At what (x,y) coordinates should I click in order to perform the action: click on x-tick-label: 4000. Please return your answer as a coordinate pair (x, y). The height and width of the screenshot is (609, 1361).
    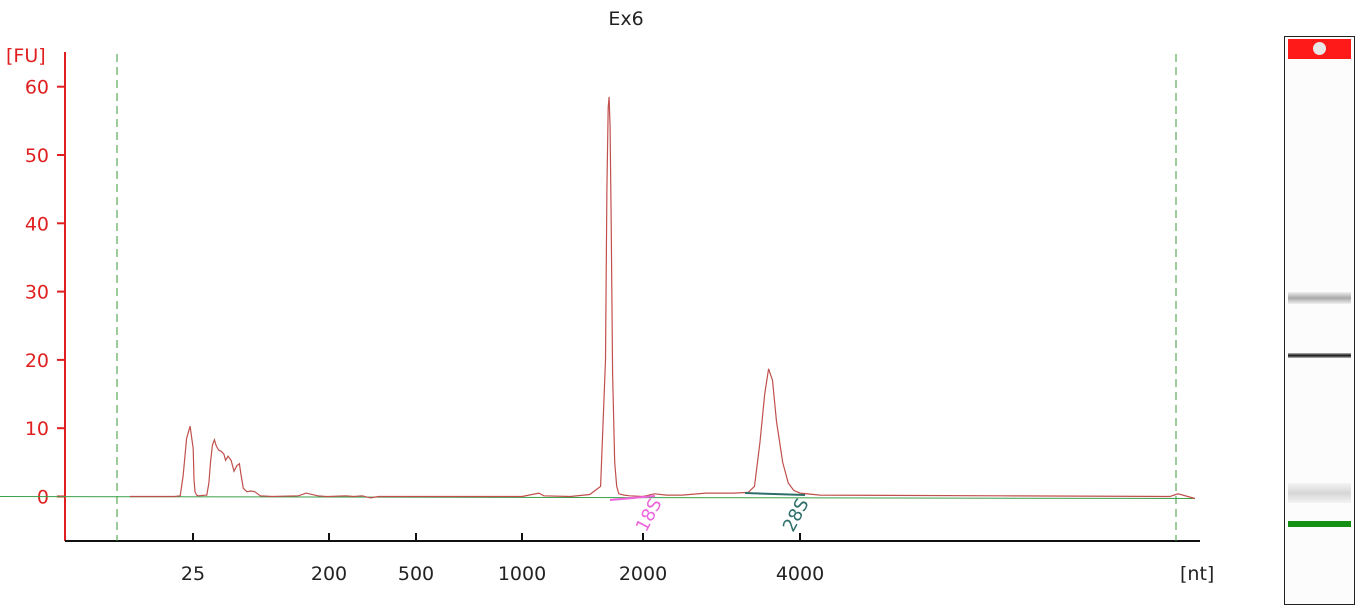
    Looking at the image, I should click on (800, 574).